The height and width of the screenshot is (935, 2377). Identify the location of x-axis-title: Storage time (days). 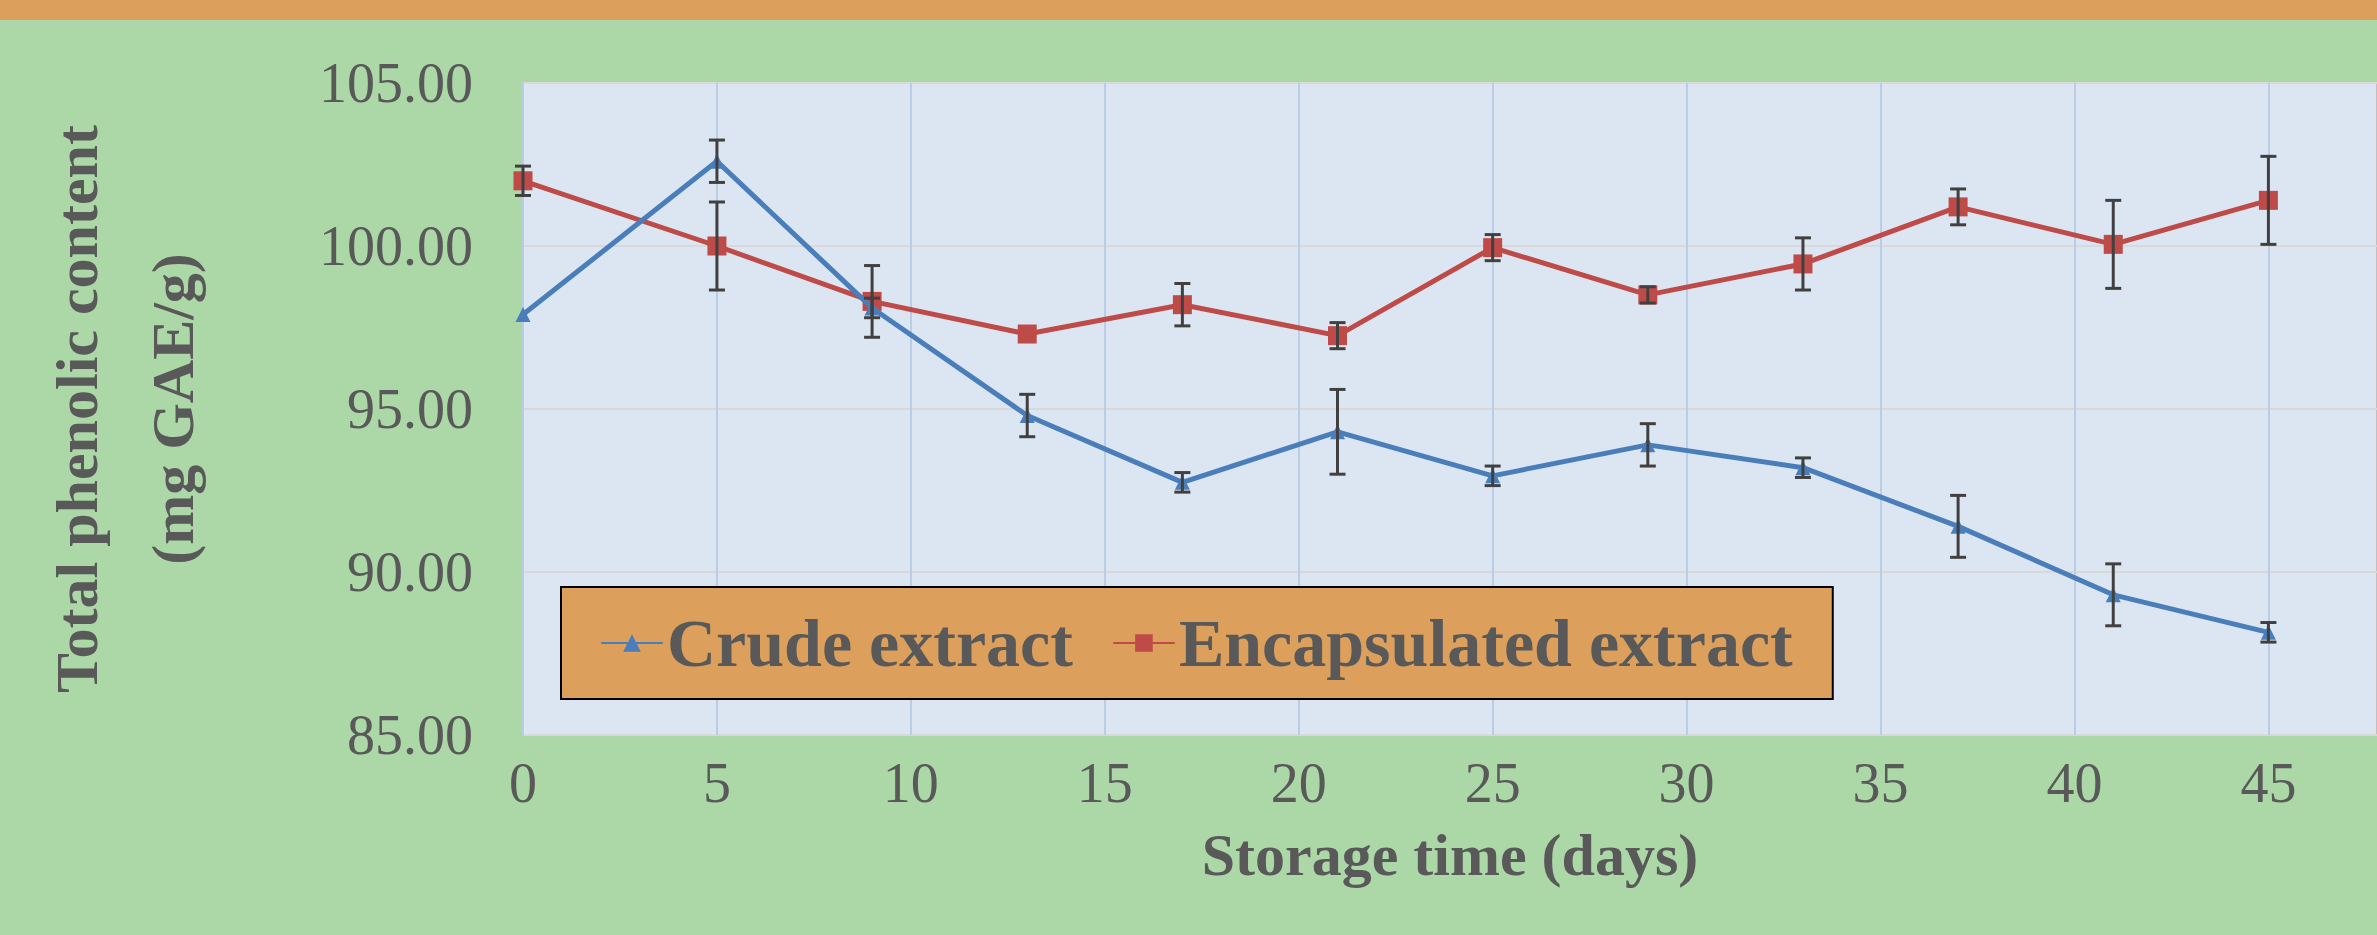
(1450, 855).